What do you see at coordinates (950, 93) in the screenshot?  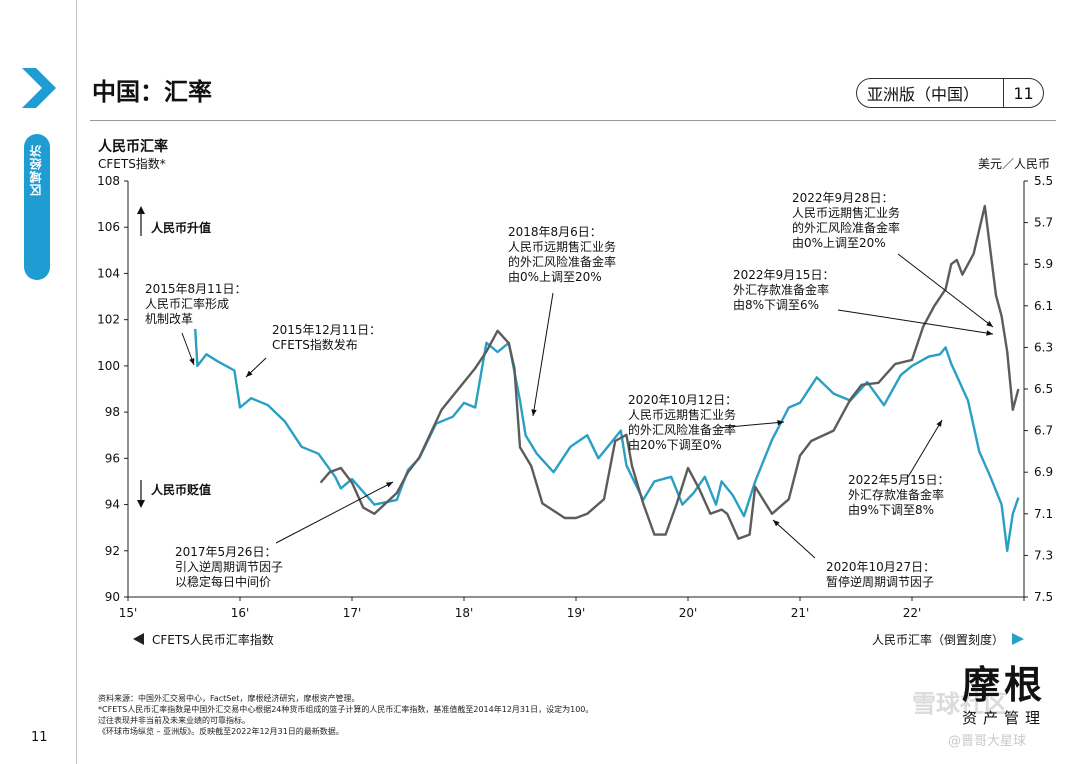 I see `edition-badge: 亚洲版（中国） 11` at bounding box center [950, 93].